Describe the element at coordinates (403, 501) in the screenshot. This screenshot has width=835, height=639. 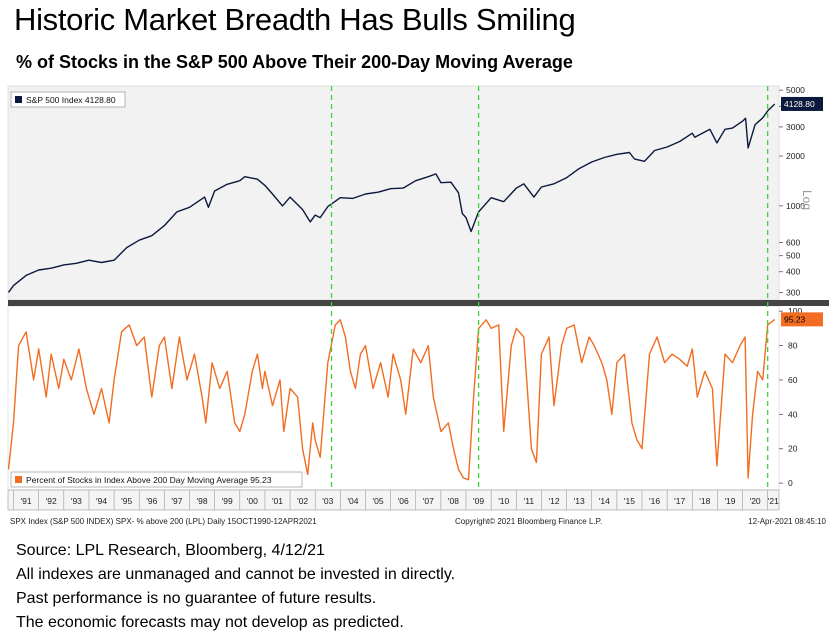
I see `x-tick-label: '06` at that location.